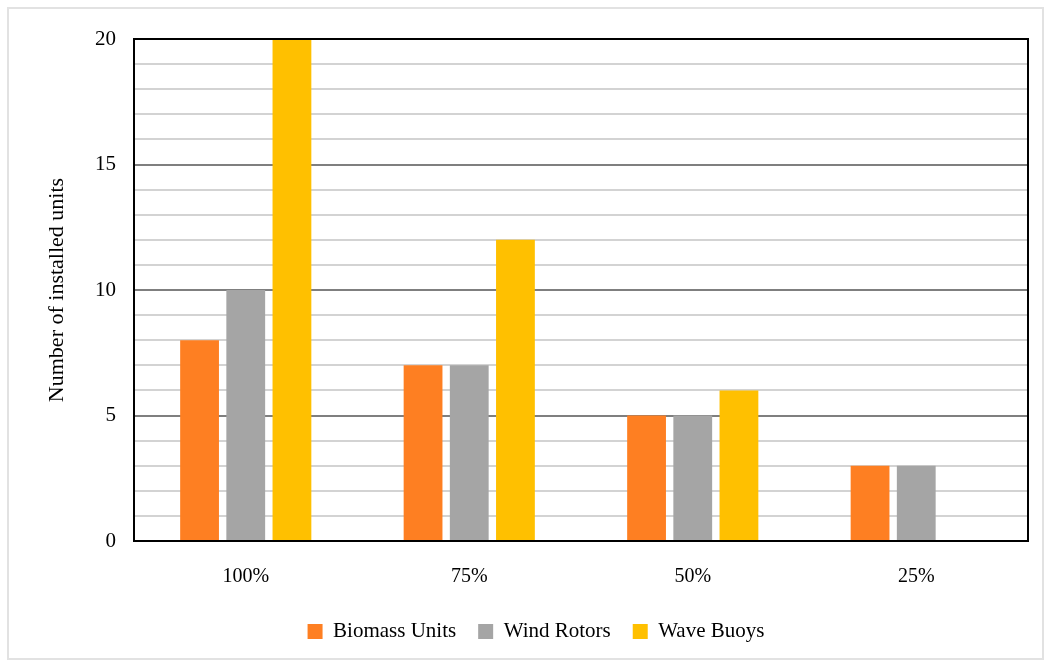 This screenshot has width=1049, height=666. Describe the element at coordinates (693, 575) in the screenshot. I see `x-tick-label: 50%` at that location.